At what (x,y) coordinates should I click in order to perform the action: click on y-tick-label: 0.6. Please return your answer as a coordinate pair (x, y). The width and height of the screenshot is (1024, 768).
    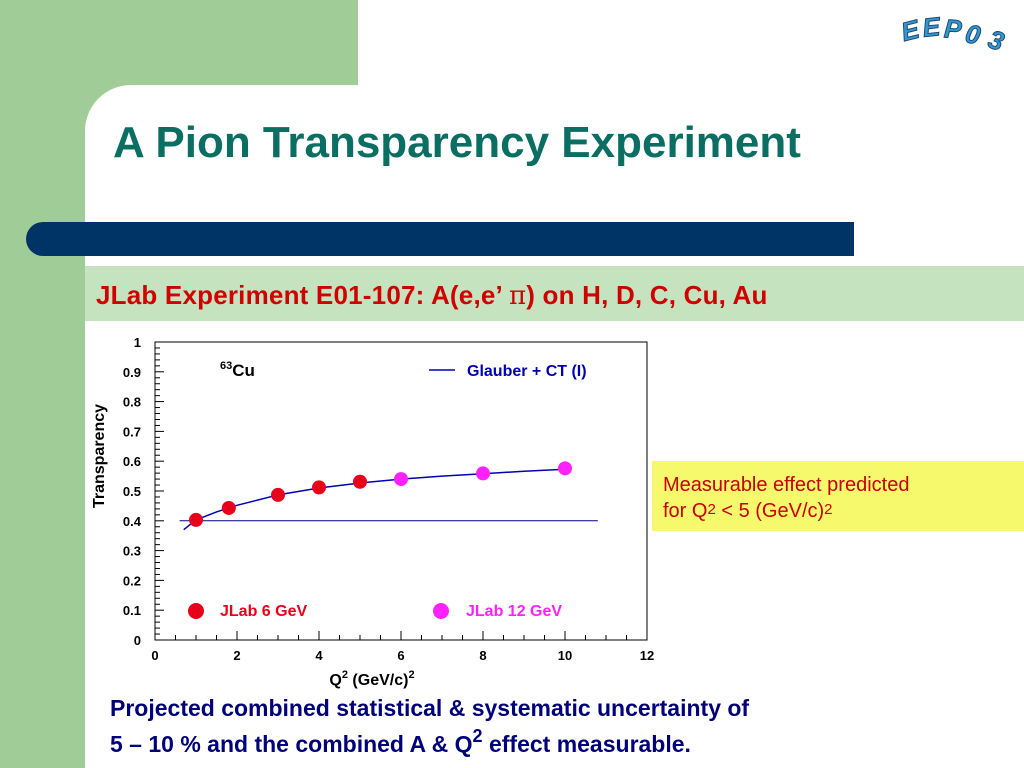
    Looking at the image, I should click on (132, 461).